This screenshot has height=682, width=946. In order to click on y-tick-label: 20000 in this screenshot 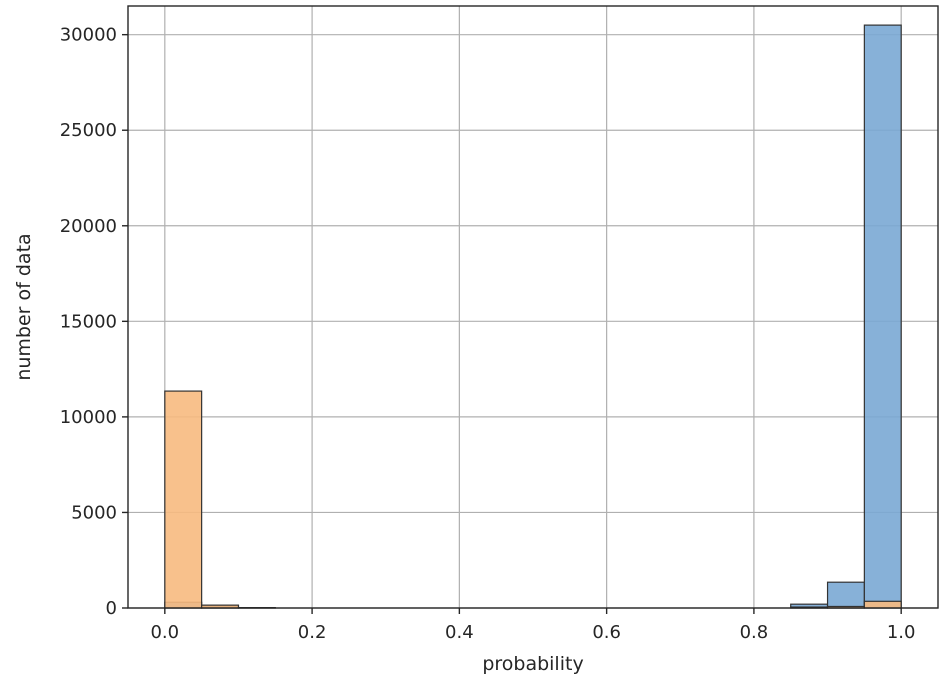, I will do `click(88, 226)`.